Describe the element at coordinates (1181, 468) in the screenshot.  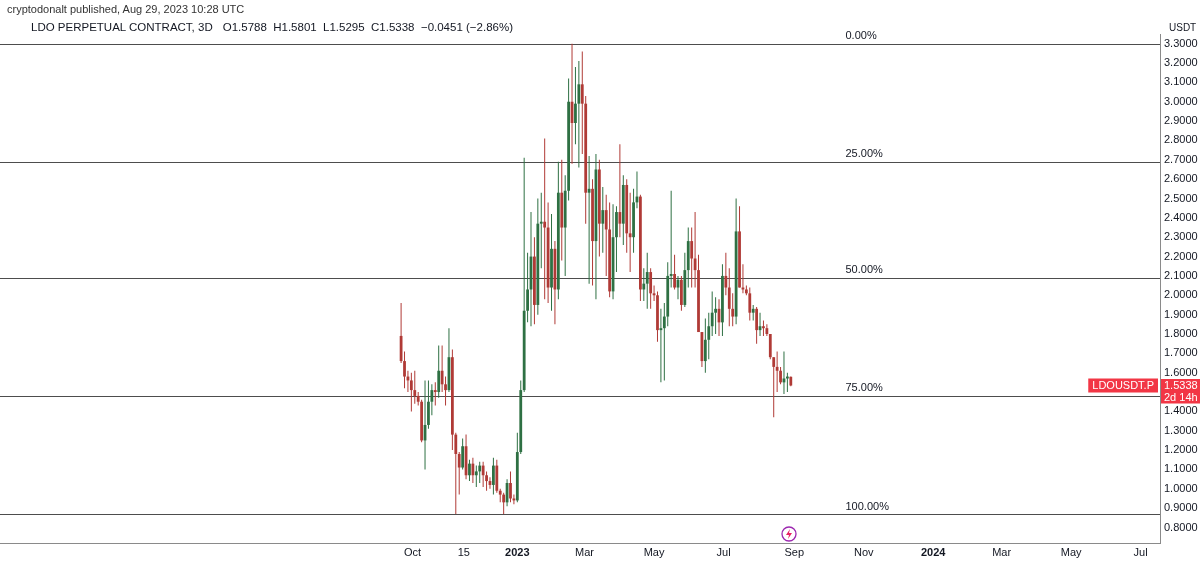
I see `y-tick-label: 1.1000` at that location.